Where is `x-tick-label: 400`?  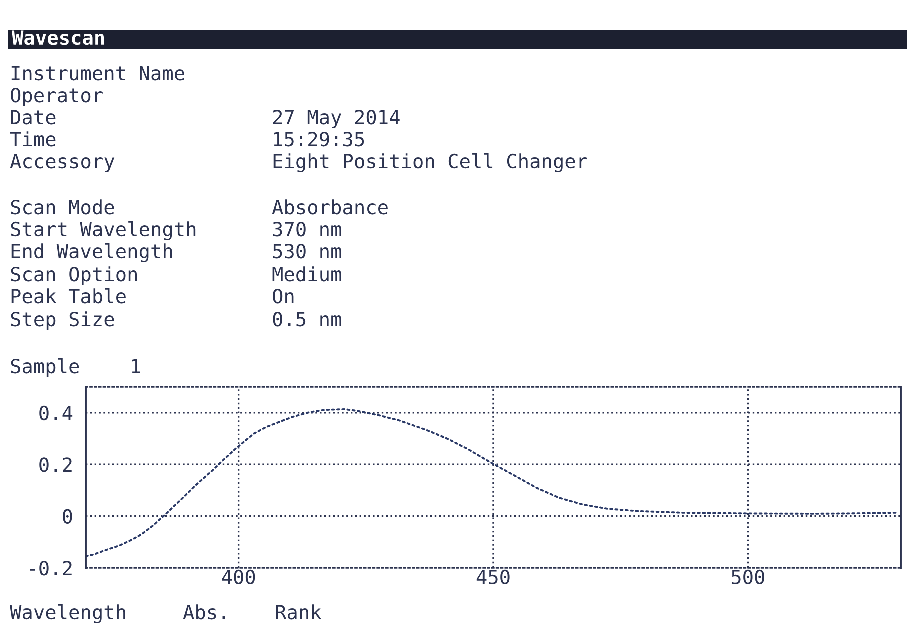 x-tick-label: 400 is located at coordinates (239, 577).